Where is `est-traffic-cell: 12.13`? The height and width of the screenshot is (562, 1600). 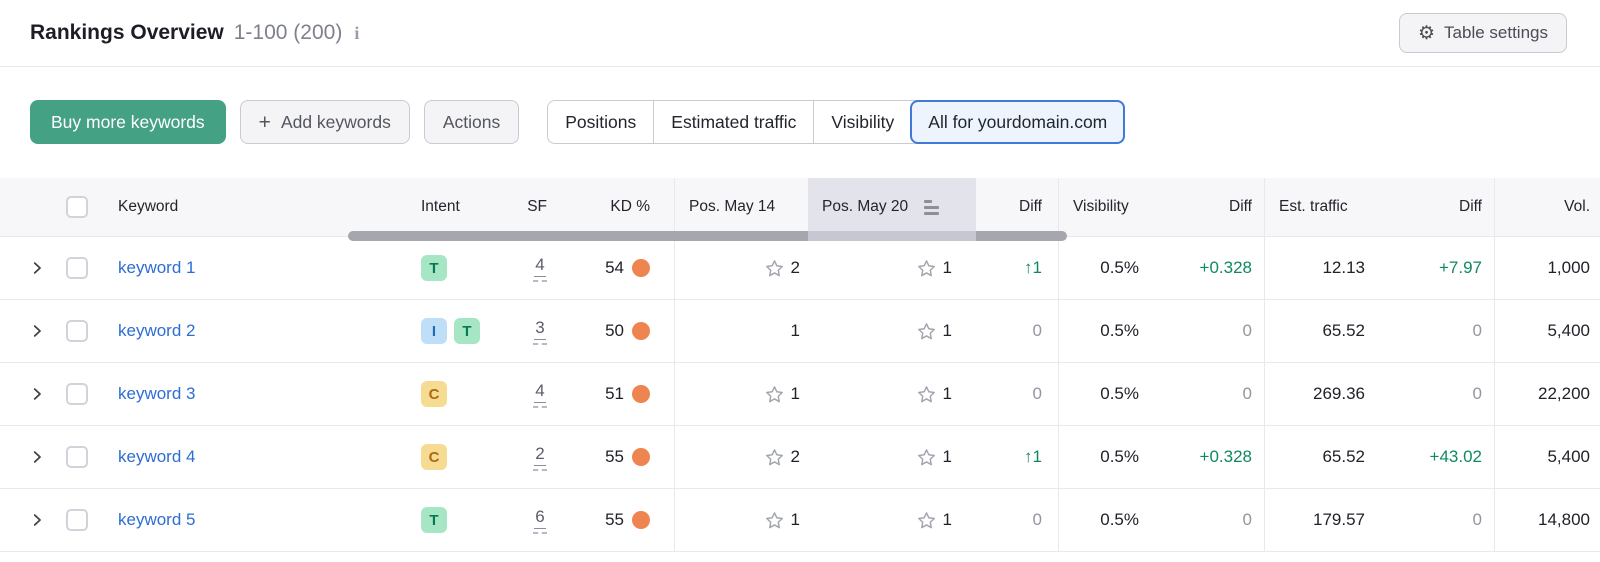
est-traffic-cell: 12.13 is located at coordinates (1322, 268).